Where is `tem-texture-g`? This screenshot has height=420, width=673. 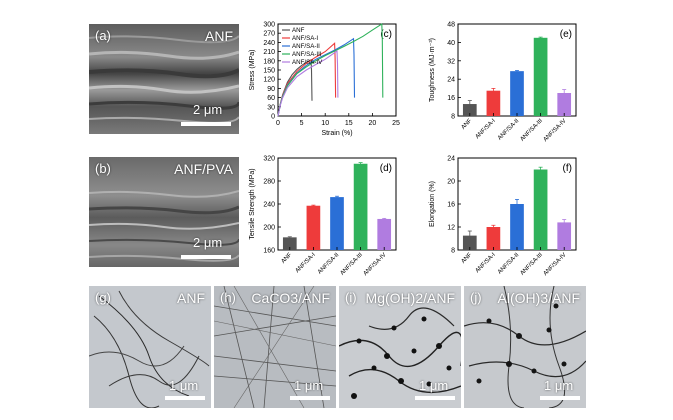 tem-texture-g is located at coordinates (150, 347).